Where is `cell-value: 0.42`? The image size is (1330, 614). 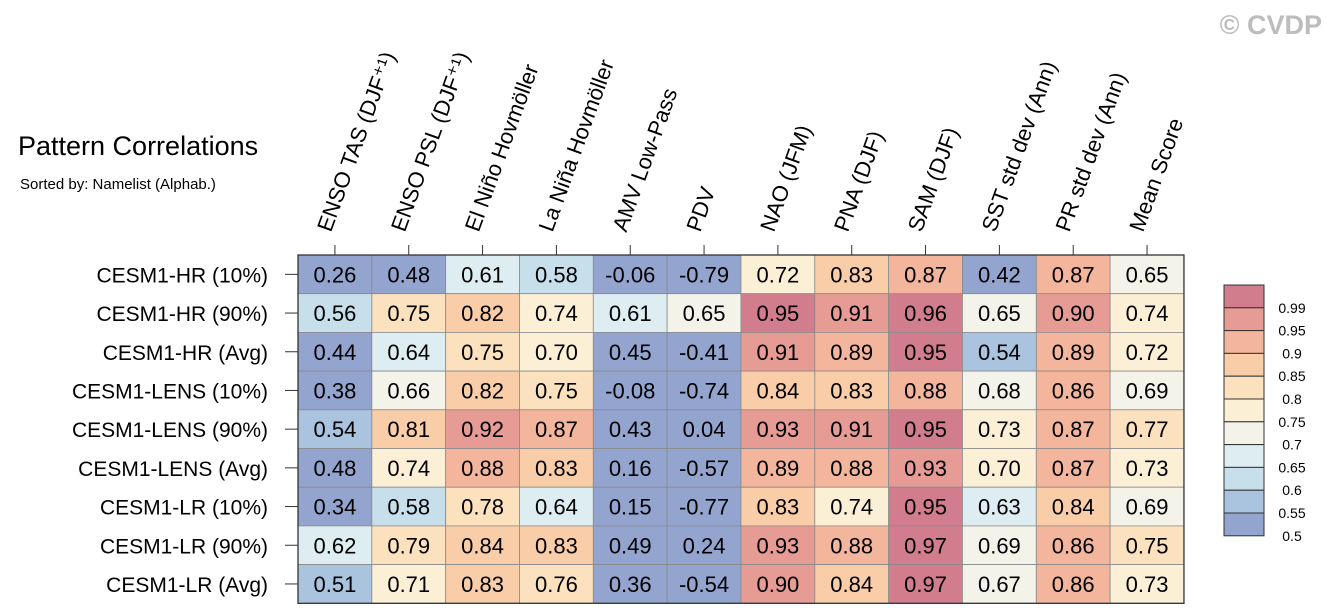 cell-value: 0.42 is located at coordinates (999, 274).